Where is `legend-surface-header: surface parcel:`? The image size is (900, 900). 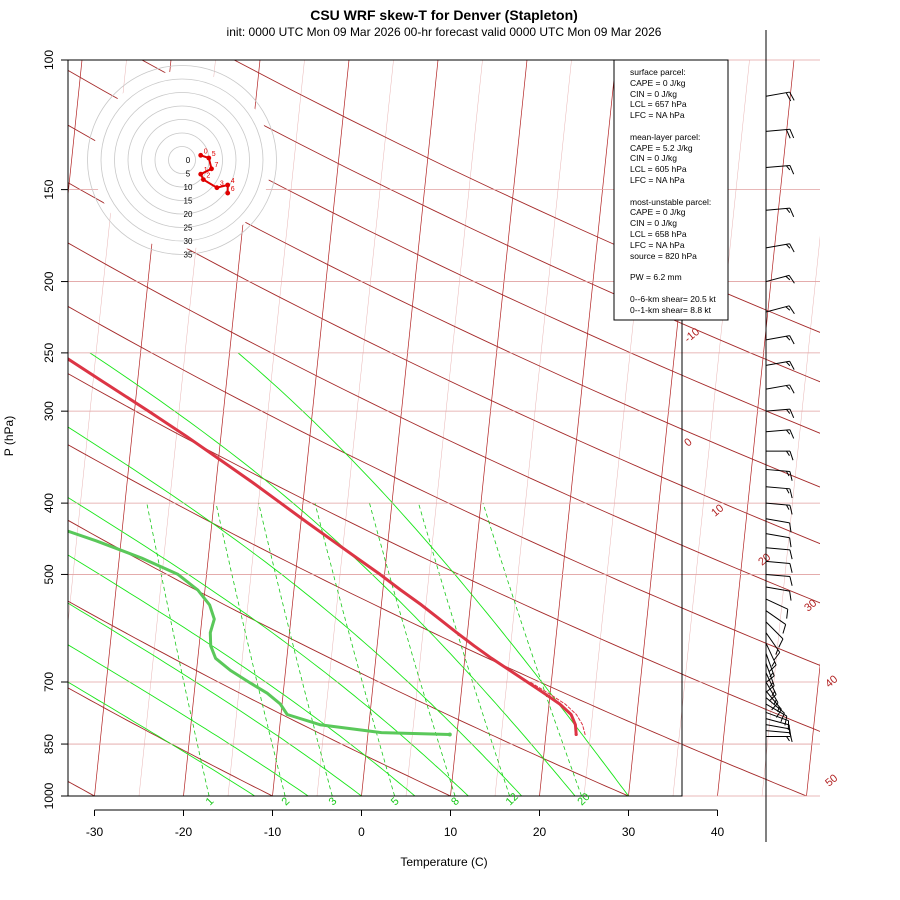 legend-surface-header: surface parcel: is located at coordinates (658, 72).